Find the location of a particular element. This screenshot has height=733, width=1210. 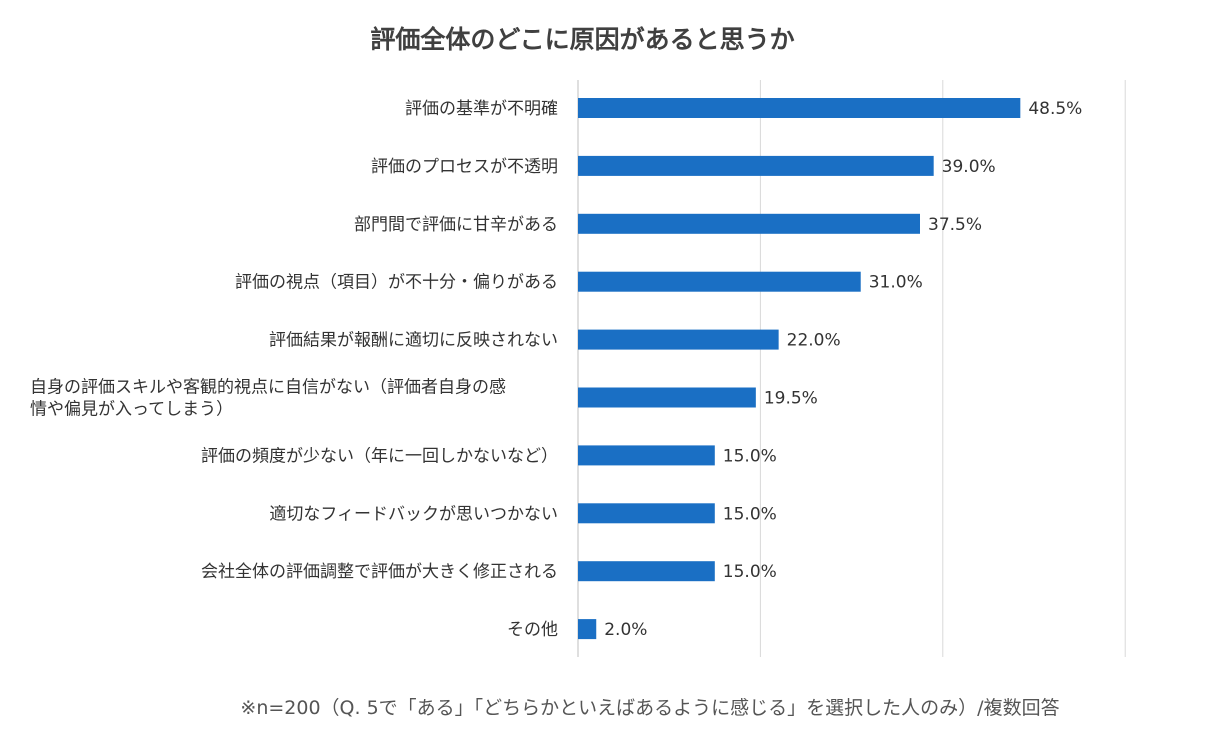

category-label: 評価の頻度が少ない（年に一回しかないなど） is located at coordinates (379, 456).